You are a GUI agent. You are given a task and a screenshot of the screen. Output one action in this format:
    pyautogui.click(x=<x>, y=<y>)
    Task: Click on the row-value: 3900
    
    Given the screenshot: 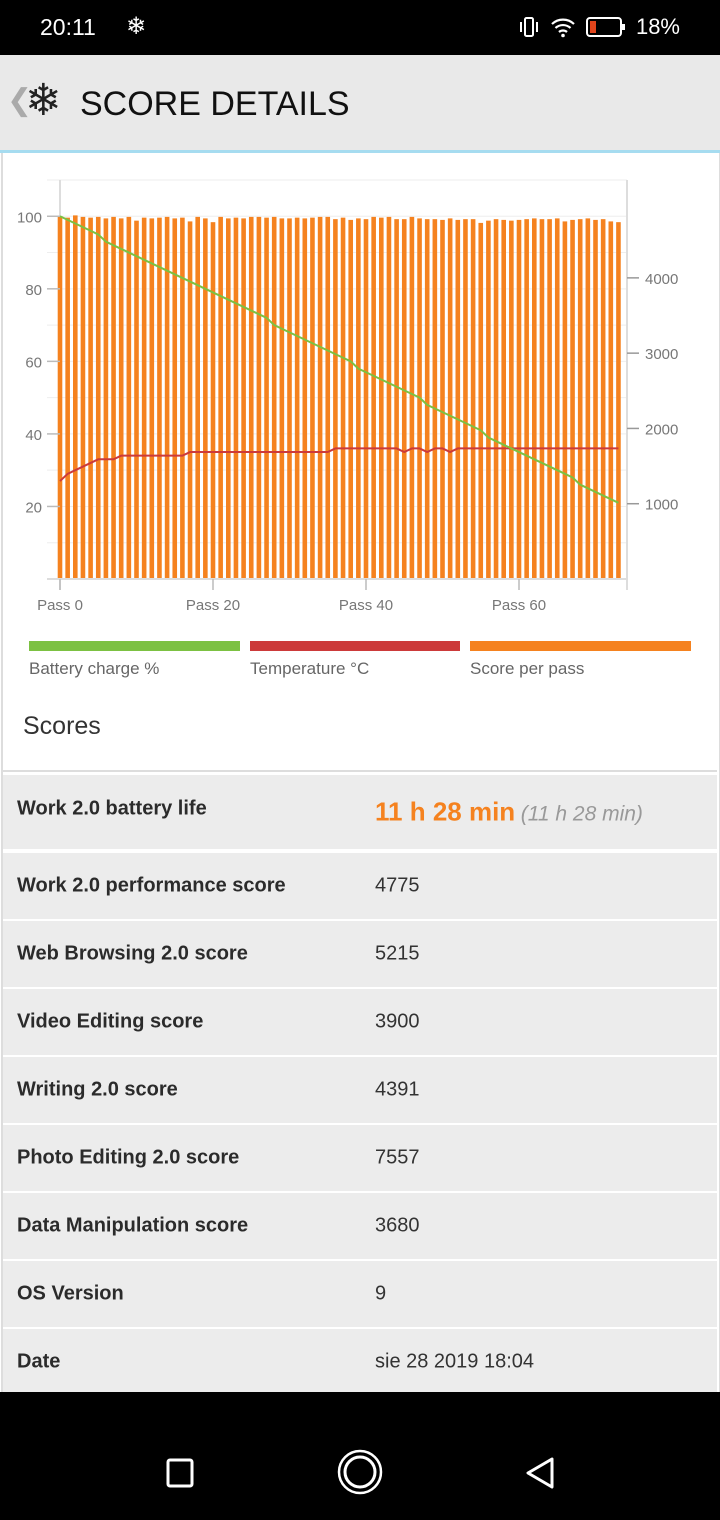 What is the action you would take?
    pyautogui.click(x=397, y=1021)
    